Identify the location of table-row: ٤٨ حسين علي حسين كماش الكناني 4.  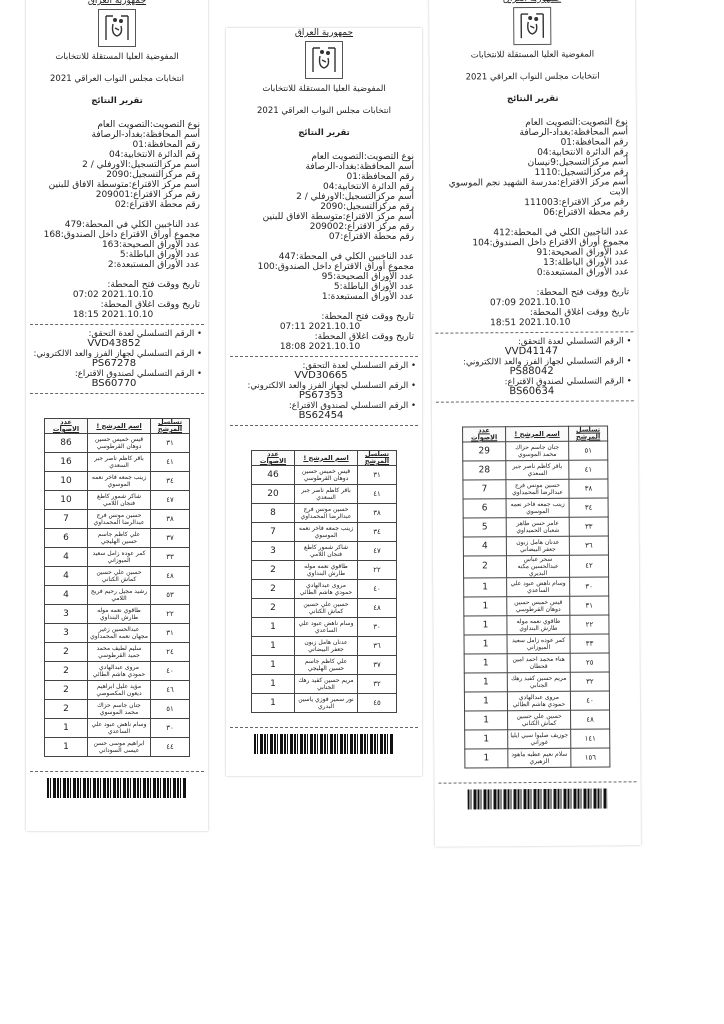
(117, 576).